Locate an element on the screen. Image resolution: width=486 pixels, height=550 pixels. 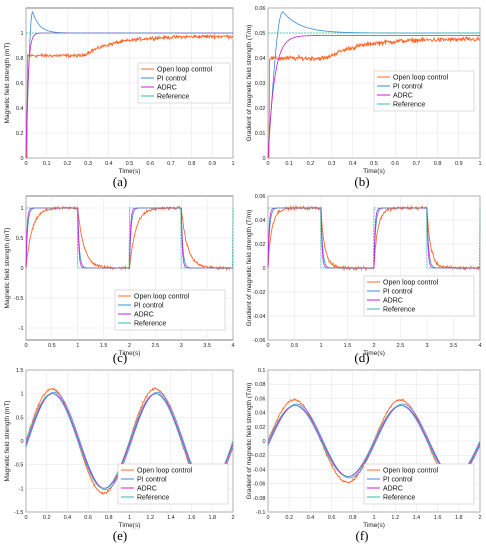
y-tick-label: 1.5 is located at coordinates (20, 371).